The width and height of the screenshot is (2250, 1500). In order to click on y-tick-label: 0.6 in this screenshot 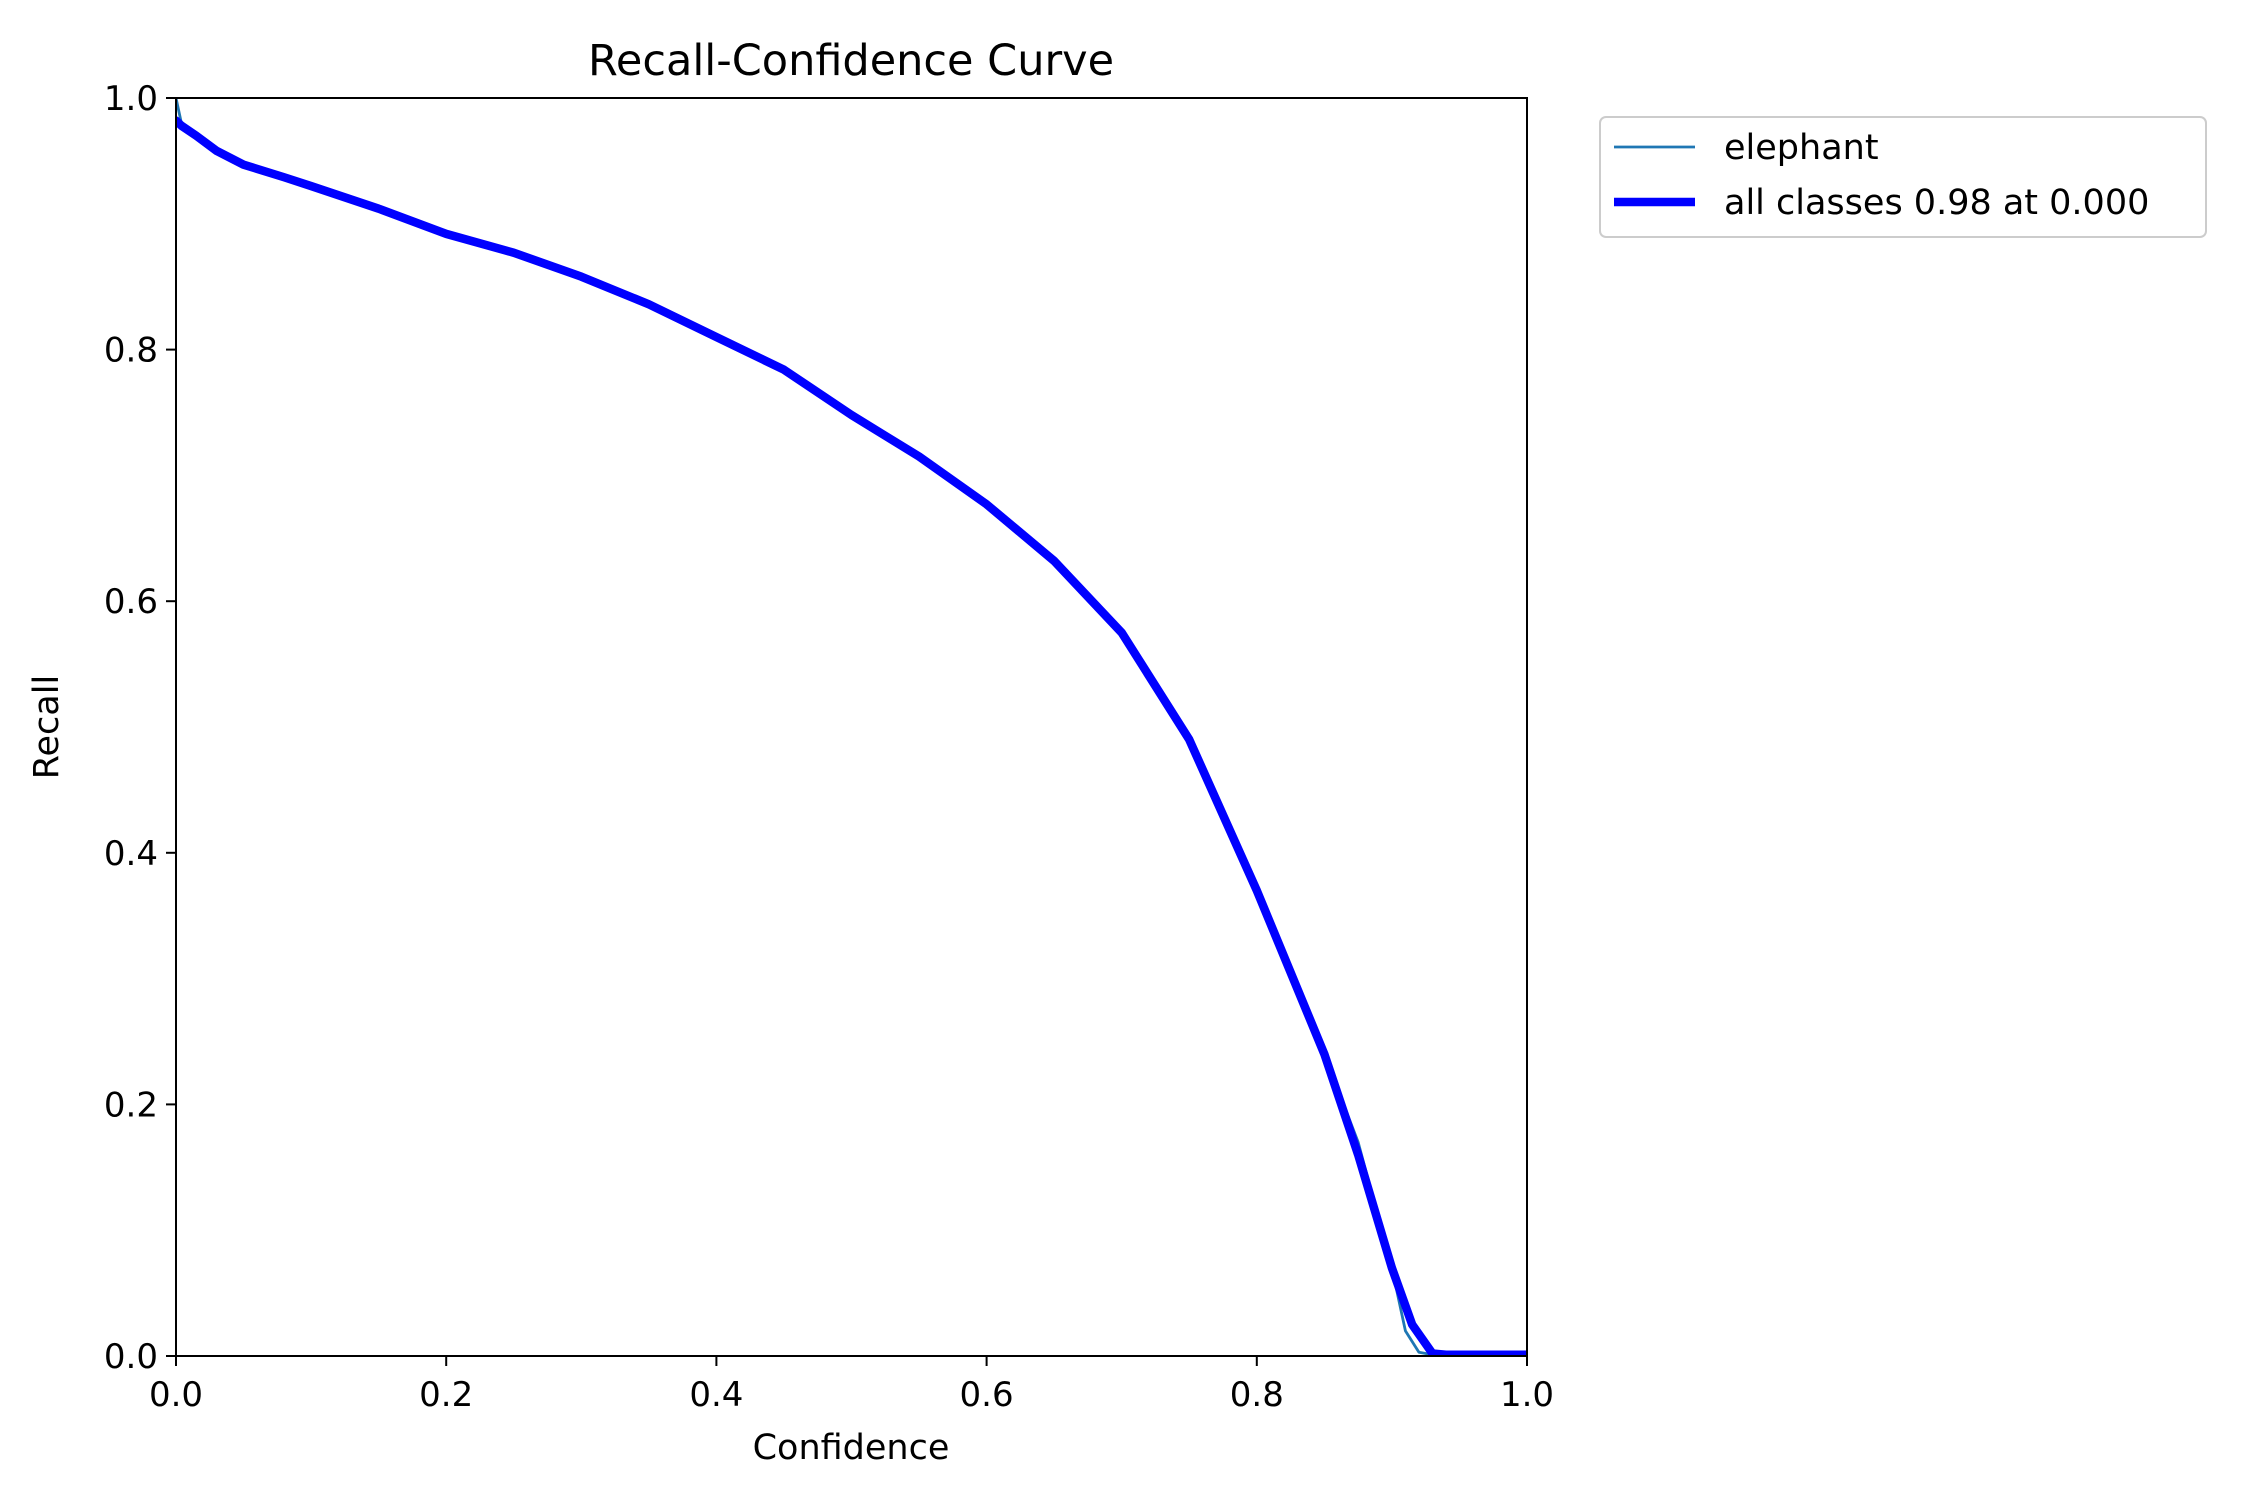, I will do `click(131, 602)`.